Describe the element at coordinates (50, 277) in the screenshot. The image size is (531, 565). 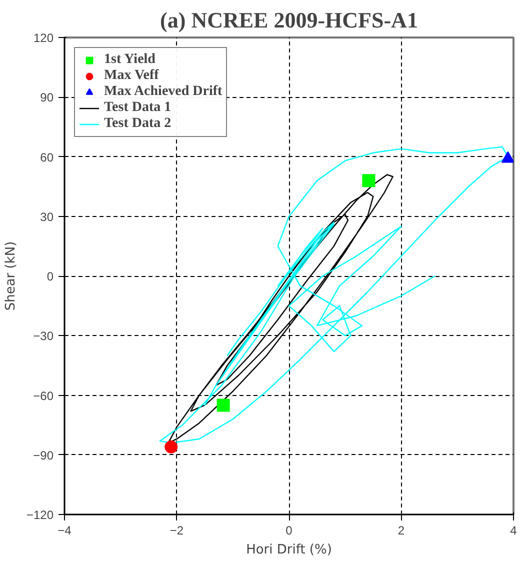
I see `y-tick-label: 0` at that location.